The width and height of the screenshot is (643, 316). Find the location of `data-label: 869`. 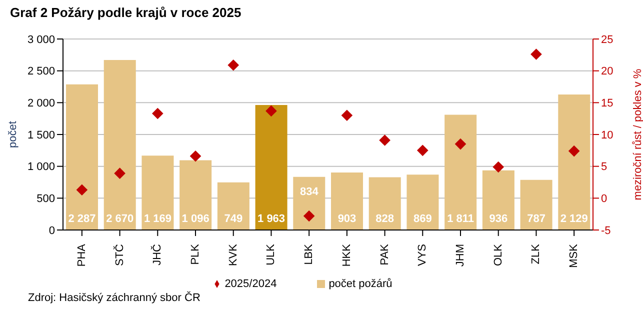

data-label: 869 is located at coordinates (423, 219).